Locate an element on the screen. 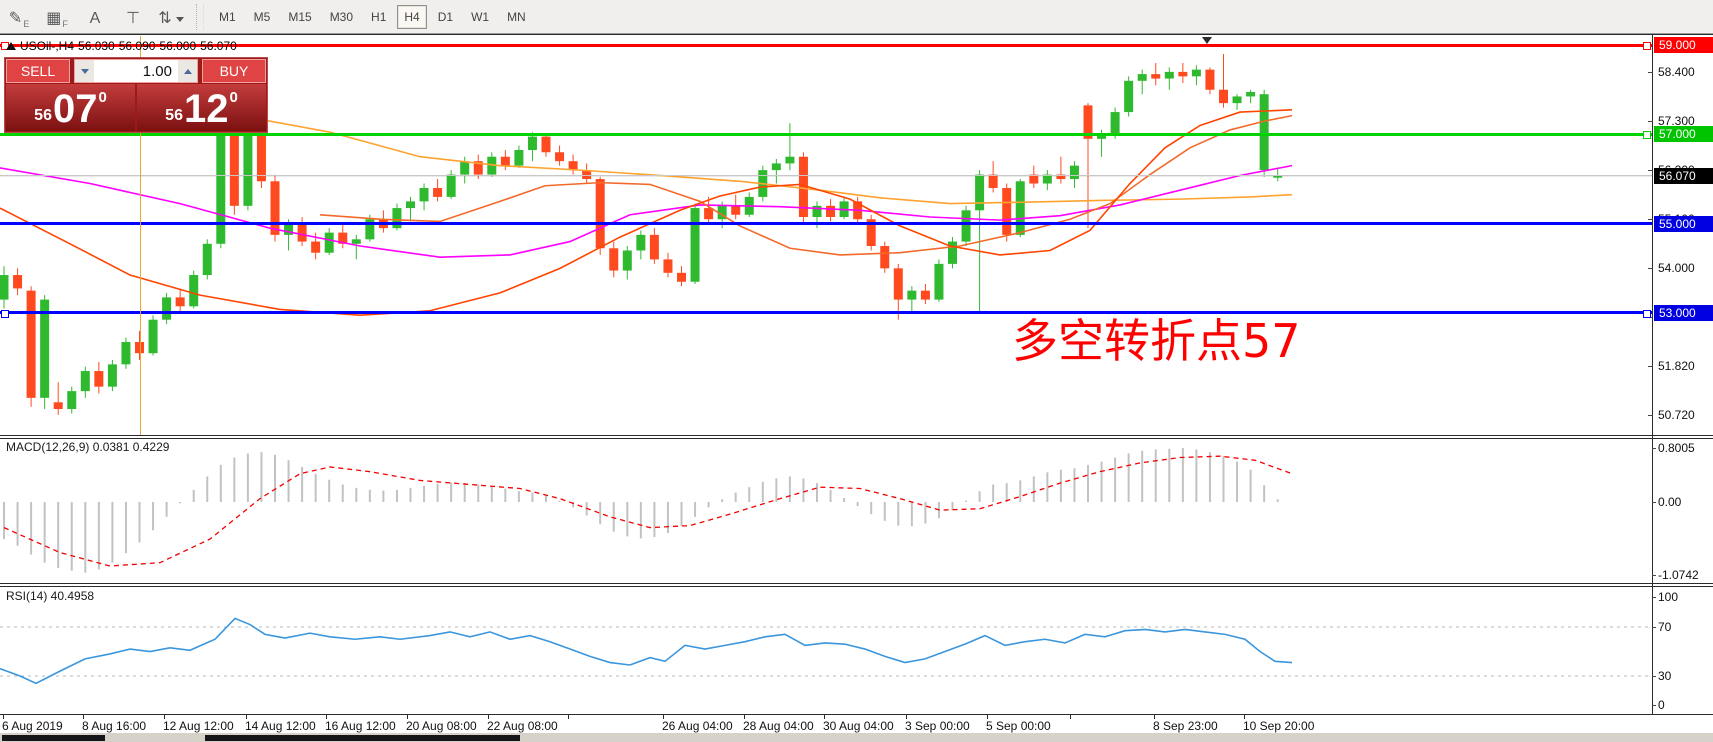  ohlc-readout: USOil-,H4 56.030 56.090 56.000 56.070 is located at coordinates (121, 46).